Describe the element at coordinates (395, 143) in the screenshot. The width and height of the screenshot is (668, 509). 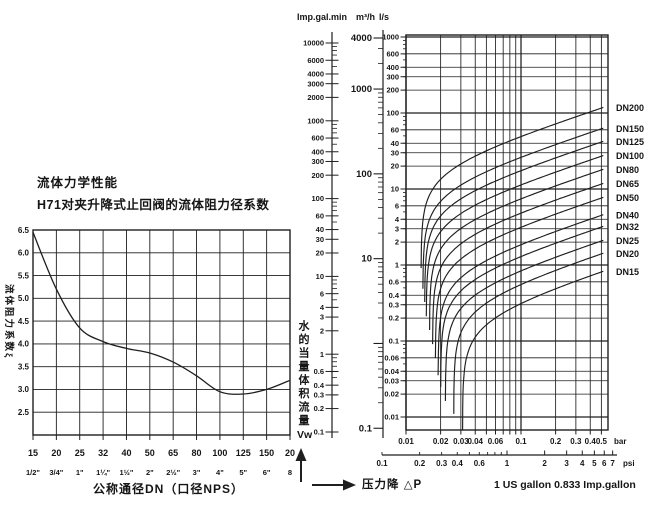
I see `ls-tick-label: 40` at that location.